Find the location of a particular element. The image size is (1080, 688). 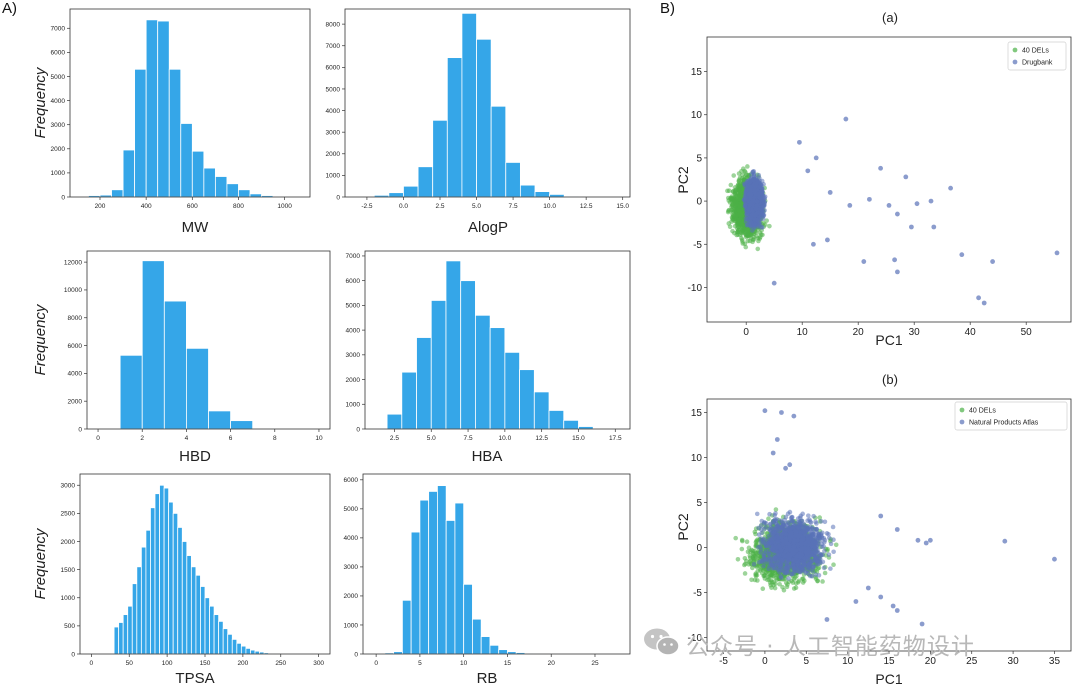

y-tick-label: 3000 is located at coordinates (58, 125).